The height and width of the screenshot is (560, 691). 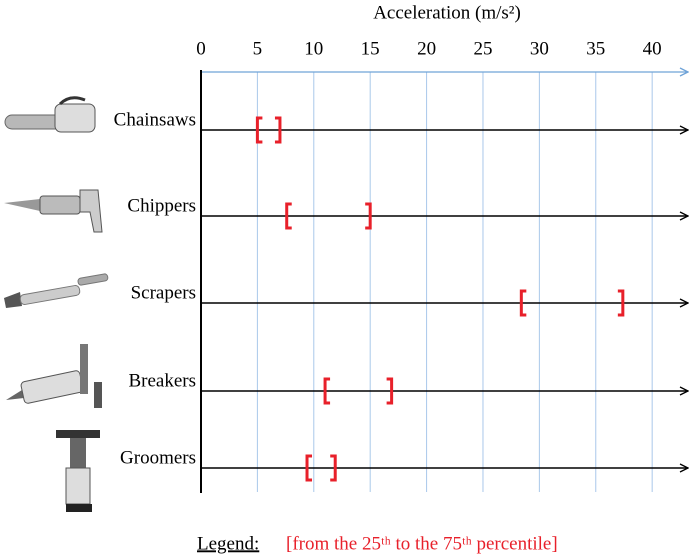 I want to click on category-label: Chainsaws, so click(x=155, y=119).